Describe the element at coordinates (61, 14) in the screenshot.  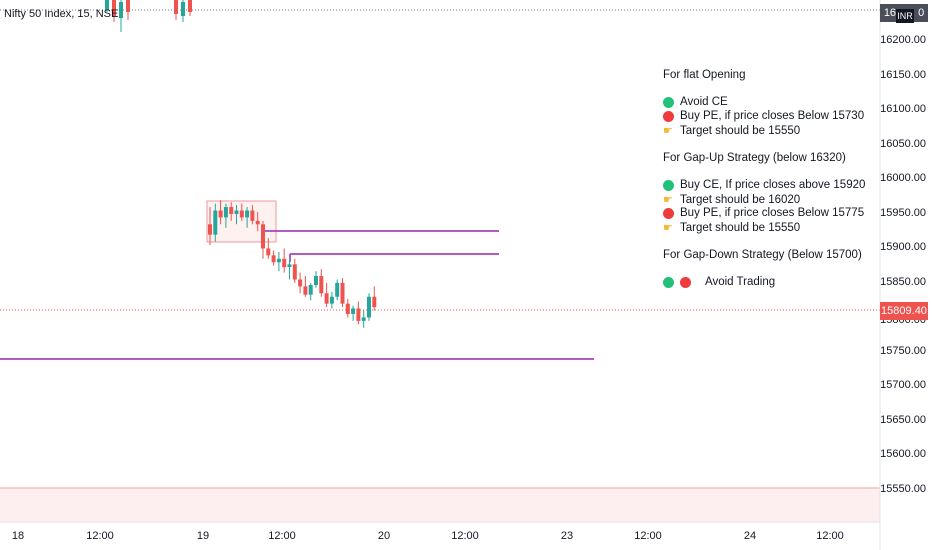
I see `symbol-title: Nifty 50 Index, 15, NSE` at that location.